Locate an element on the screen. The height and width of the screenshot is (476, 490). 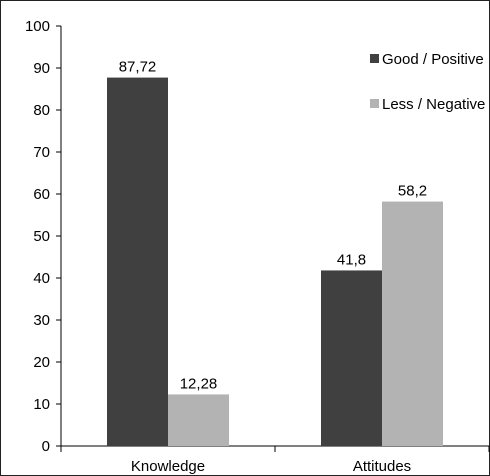
y-tick-label: 40 is located at coordinates (41, 278).